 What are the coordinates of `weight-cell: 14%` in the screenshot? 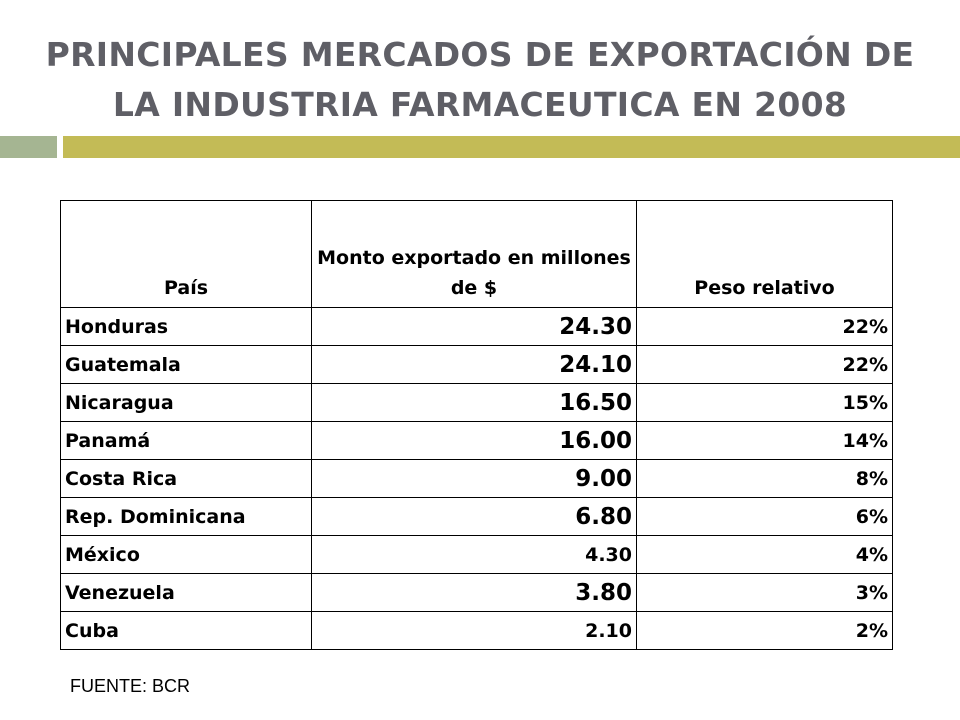 It's located at (764, 440).